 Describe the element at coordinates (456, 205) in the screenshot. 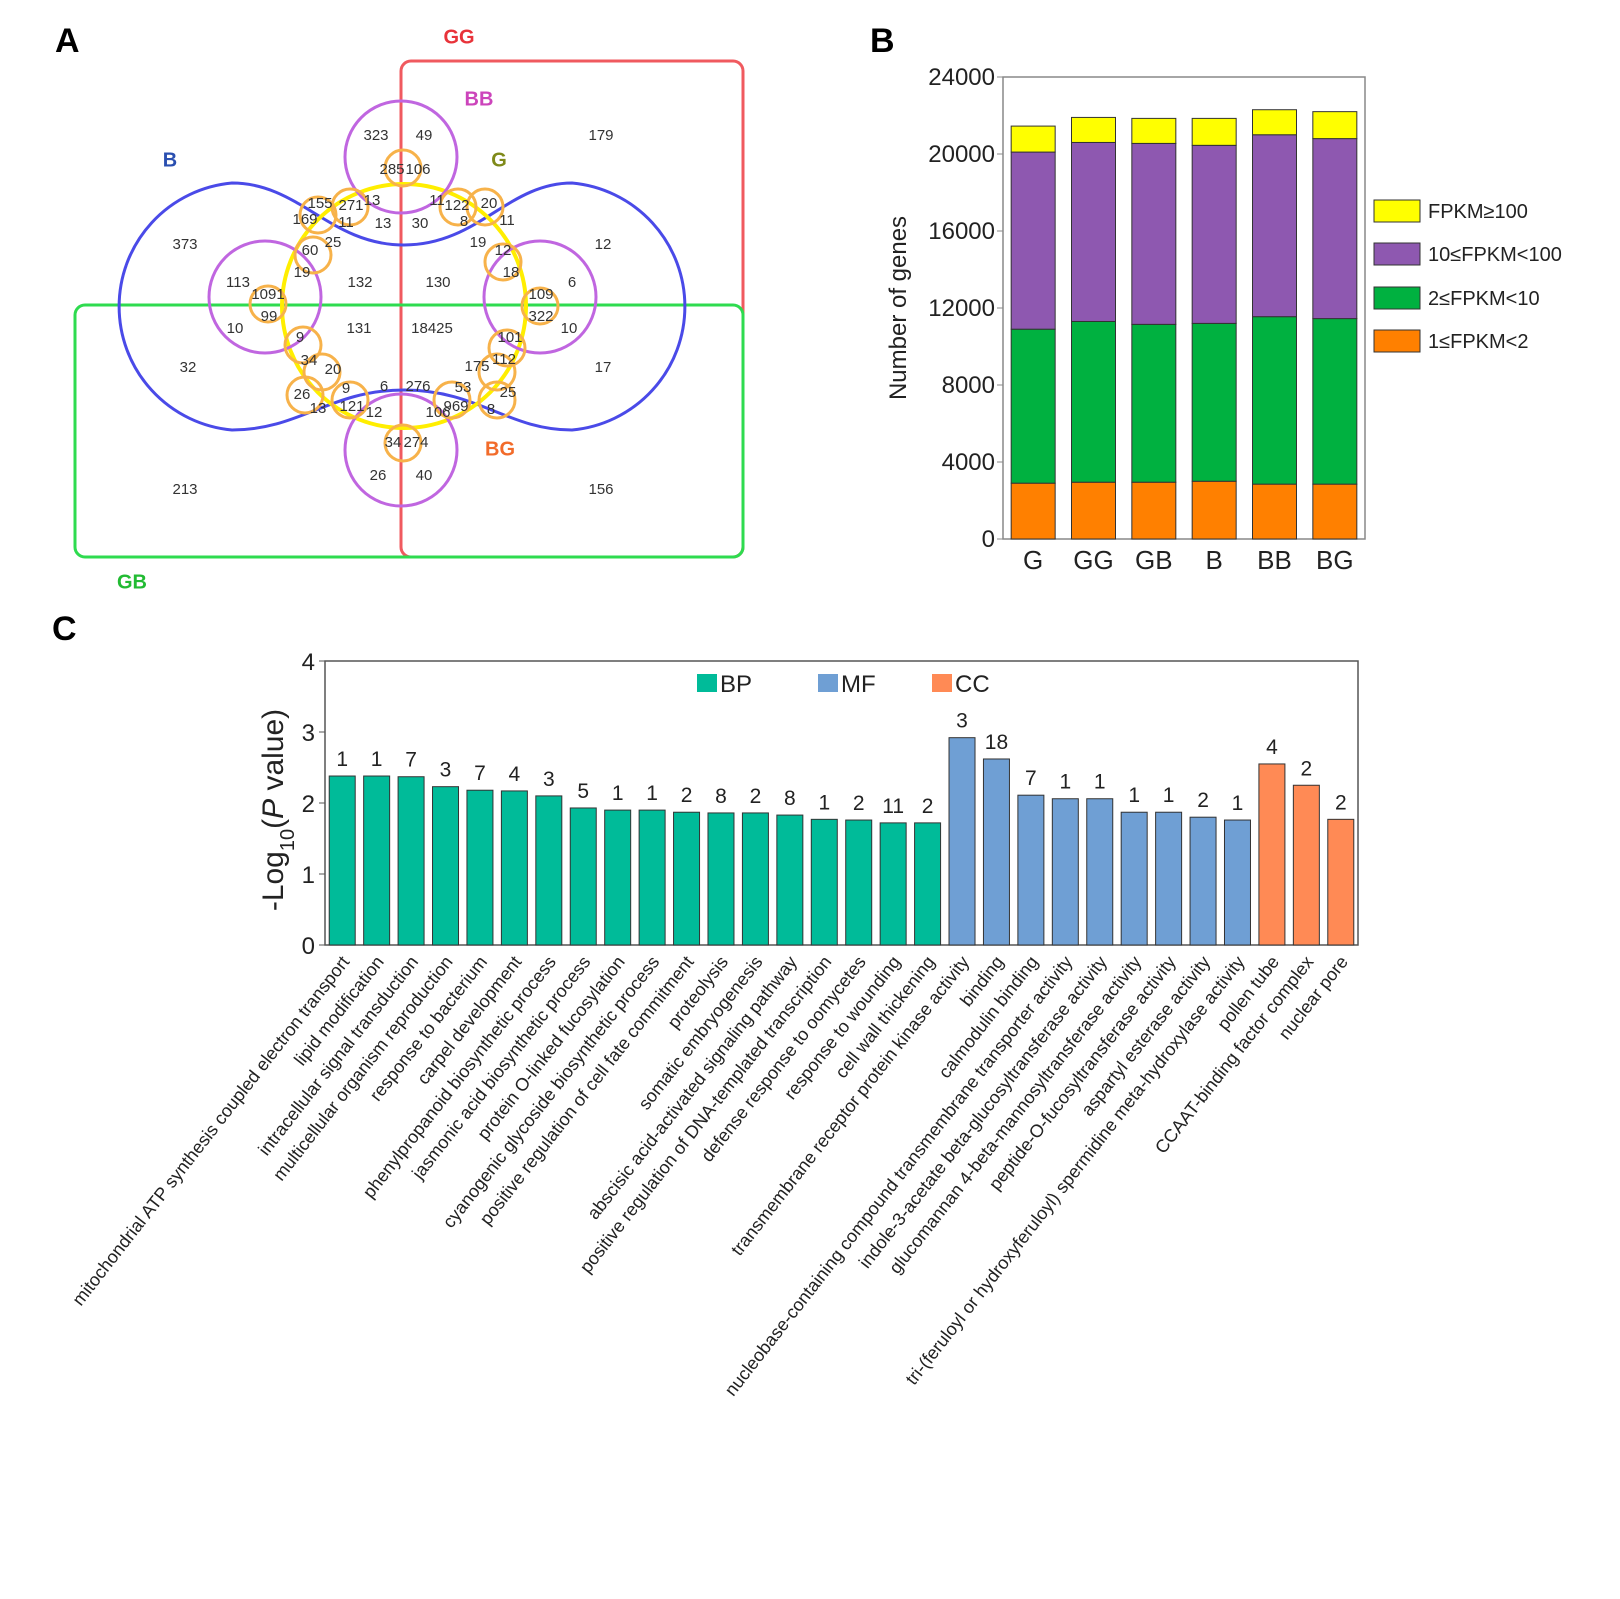

I see `venn-count: 122` at that location.